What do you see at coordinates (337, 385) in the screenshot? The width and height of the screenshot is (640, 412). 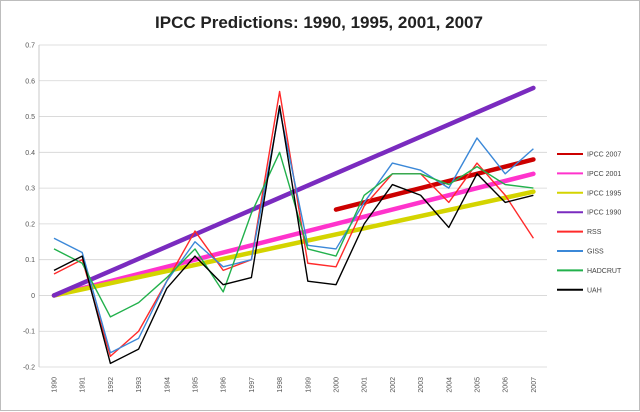 I see `x-tick-label: 2000` at bounding box center [337, 385].